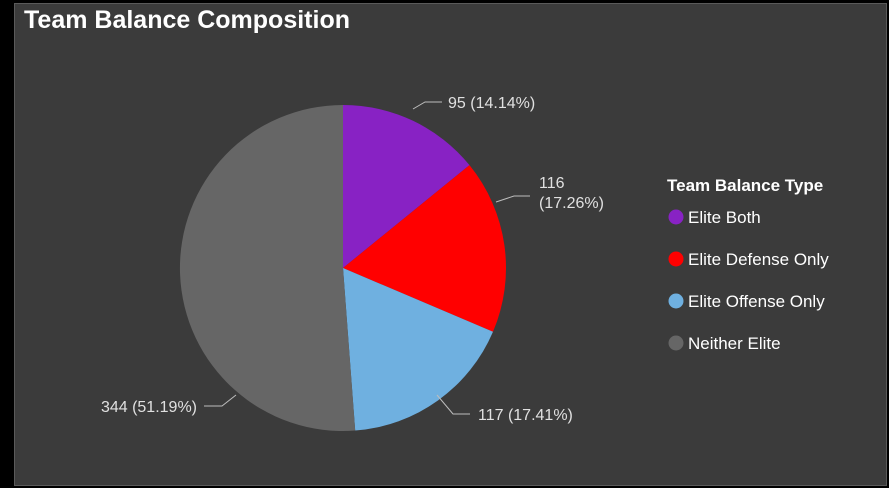  Describe the element at coordinates (491, 103) in the screenshot. I see `data-label: 95 (14.14%)` at that location.